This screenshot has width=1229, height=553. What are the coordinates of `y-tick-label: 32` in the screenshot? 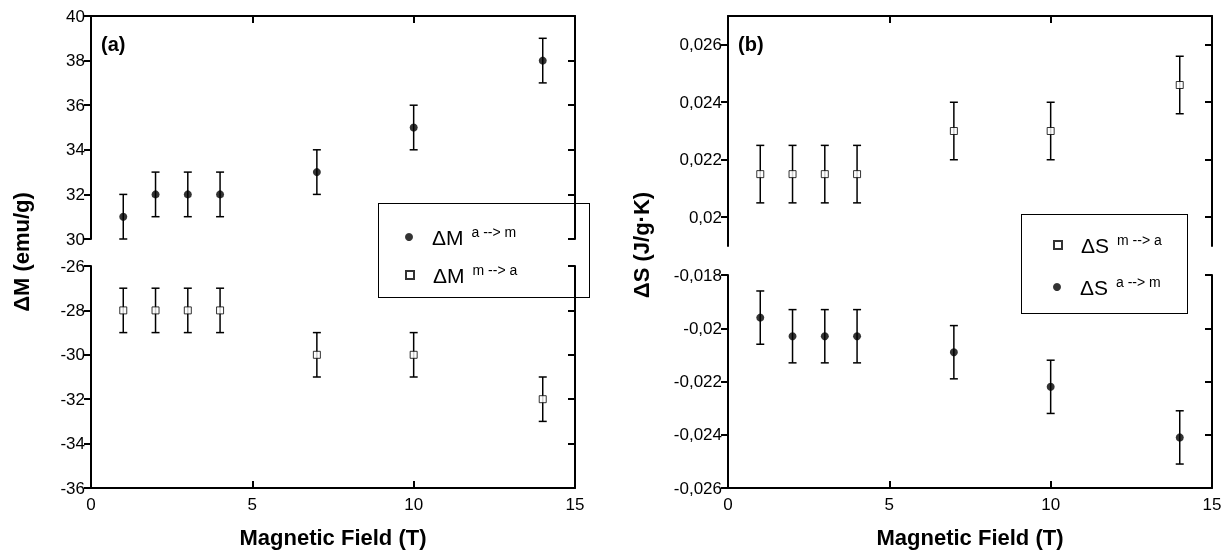 It's located at (75, 194).